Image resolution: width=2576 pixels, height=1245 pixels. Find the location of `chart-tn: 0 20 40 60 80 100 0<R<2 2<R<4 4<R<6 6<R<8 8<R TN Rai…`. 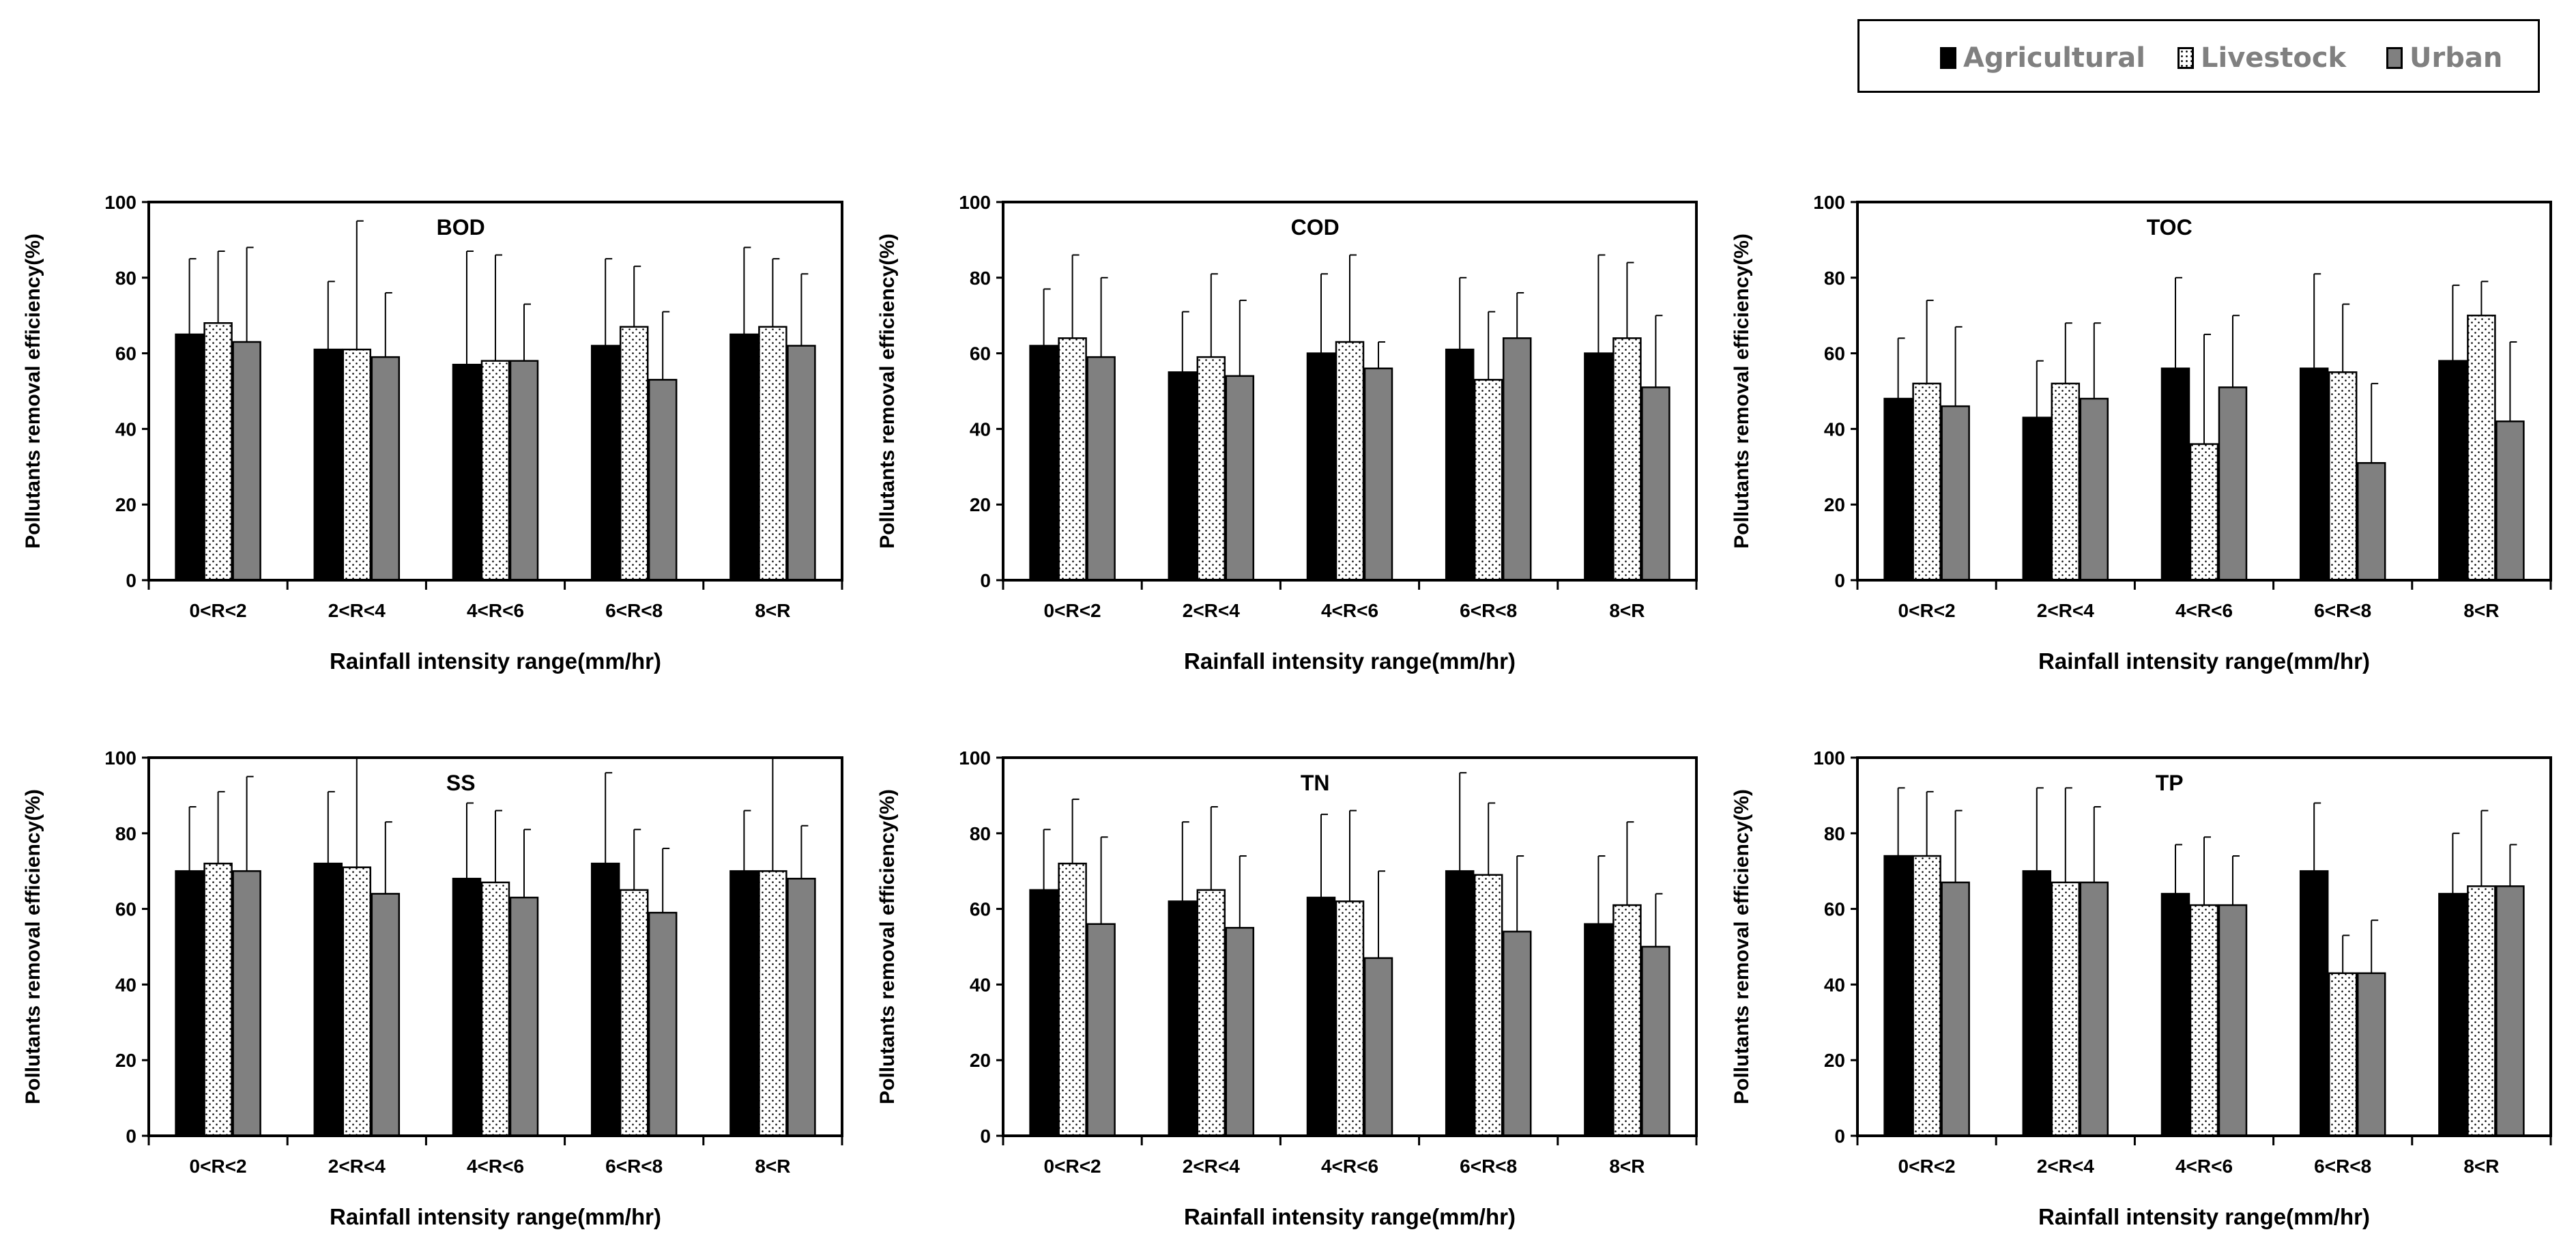

chart-tn: 0 20 40 60 80 100 0<R<2 2<R<4 4<R<6 6<R<8 8<R TN Rai… is located at coordinates (1287, 988).